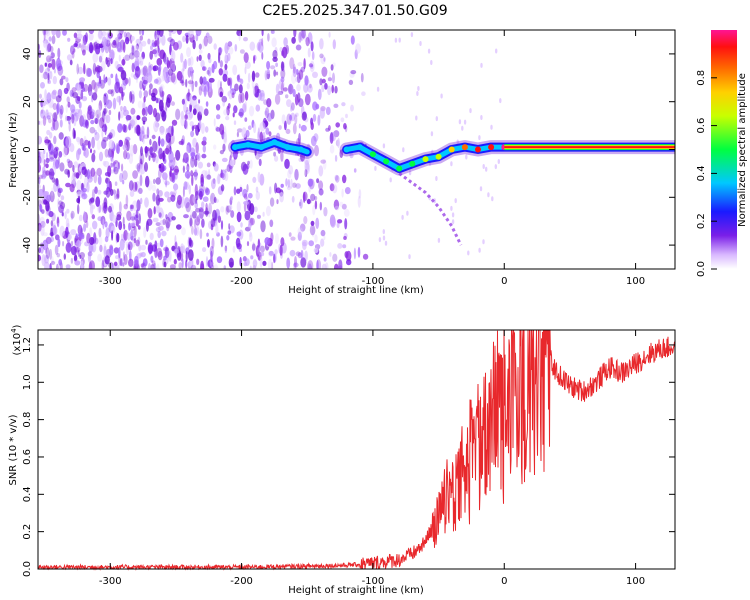 The width and height of the screenshot is (750, 600). What do you see at coordinates (27, 101) in the screenshot?
I see `y-tick-label: 20` at bounding box center [27, 101].